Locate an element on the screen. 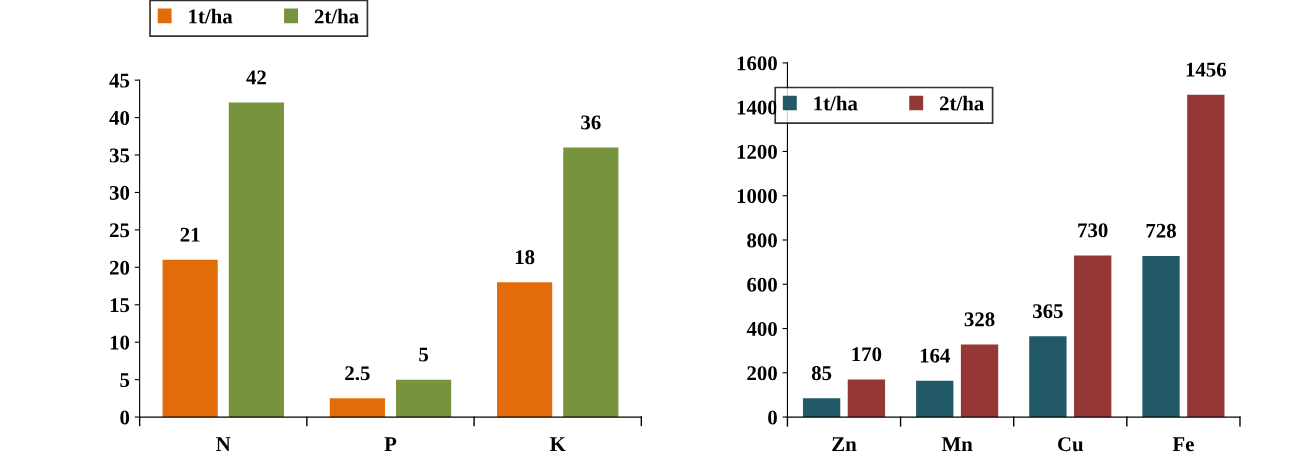  data-label: 2.5 is located at coordinates (357, 373).